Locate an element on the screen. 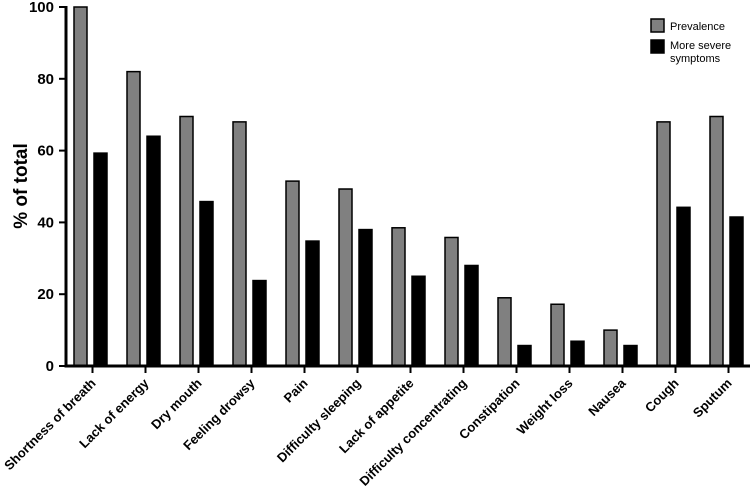  y-axis-label: % of total is located at coordinates (21, 186).